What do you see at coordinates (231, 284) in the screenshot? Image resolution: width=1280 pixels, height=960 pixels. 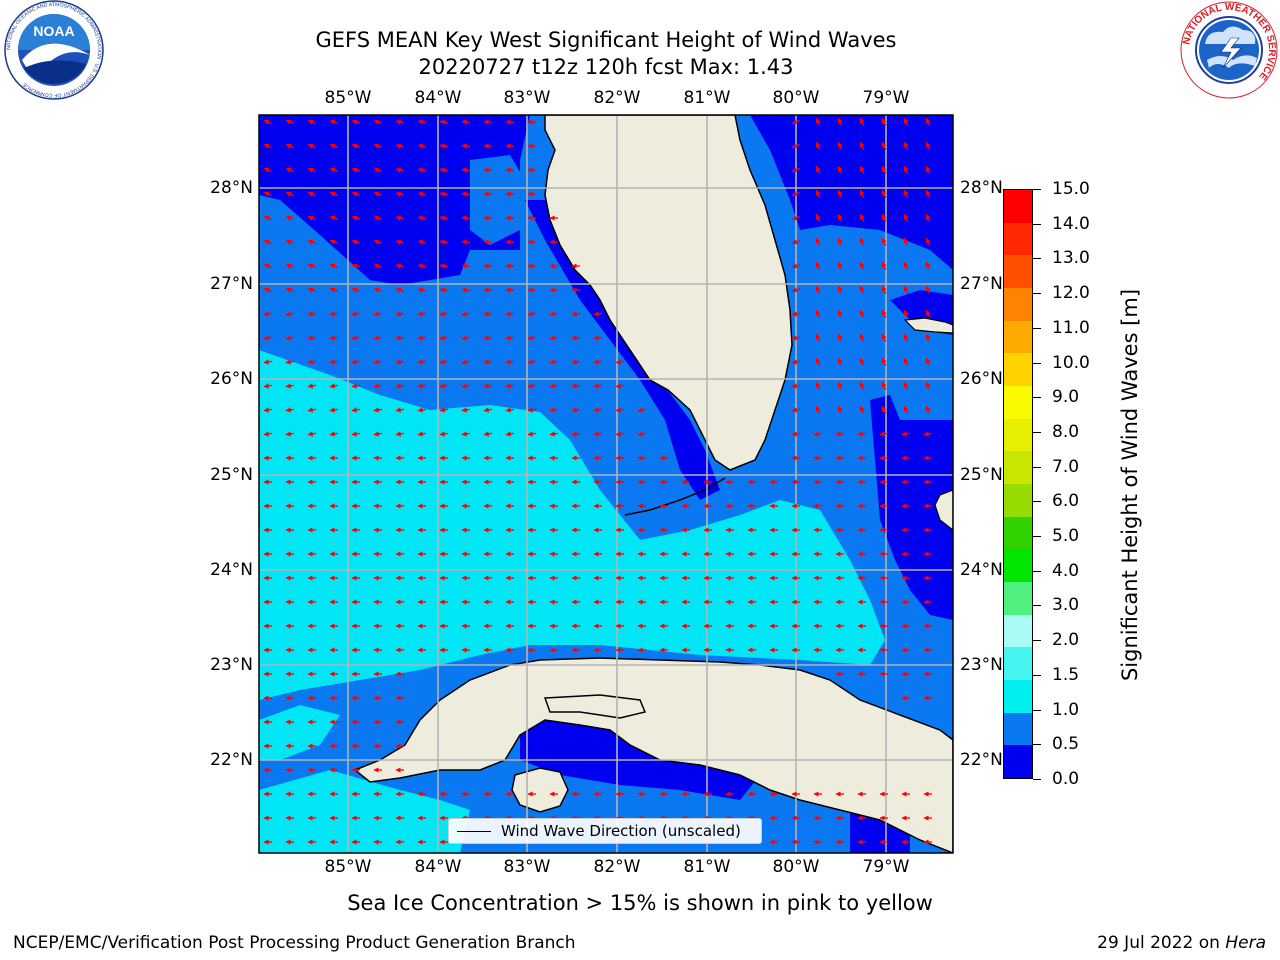 I see `lat-label-left: 27°N` at bounding box center [231, 284].